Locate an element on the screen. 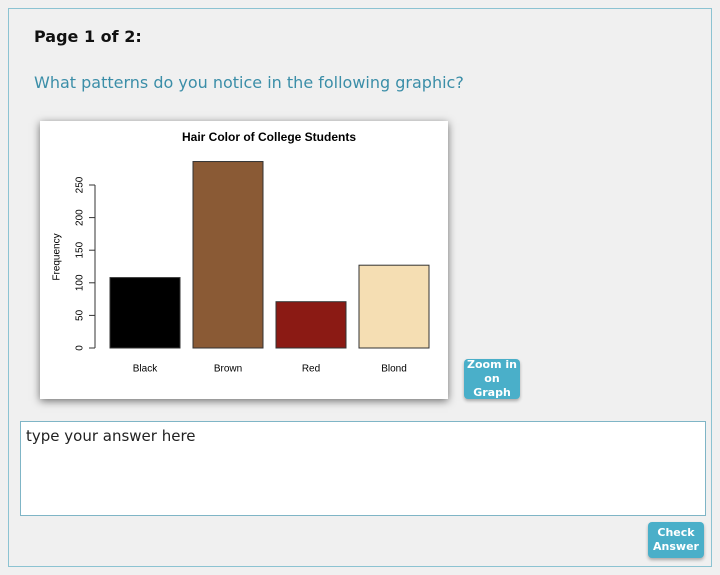 This screenshot has height=575, width=720. zoom-button: Zoom in on Graph is located at coordinates (492, 378).